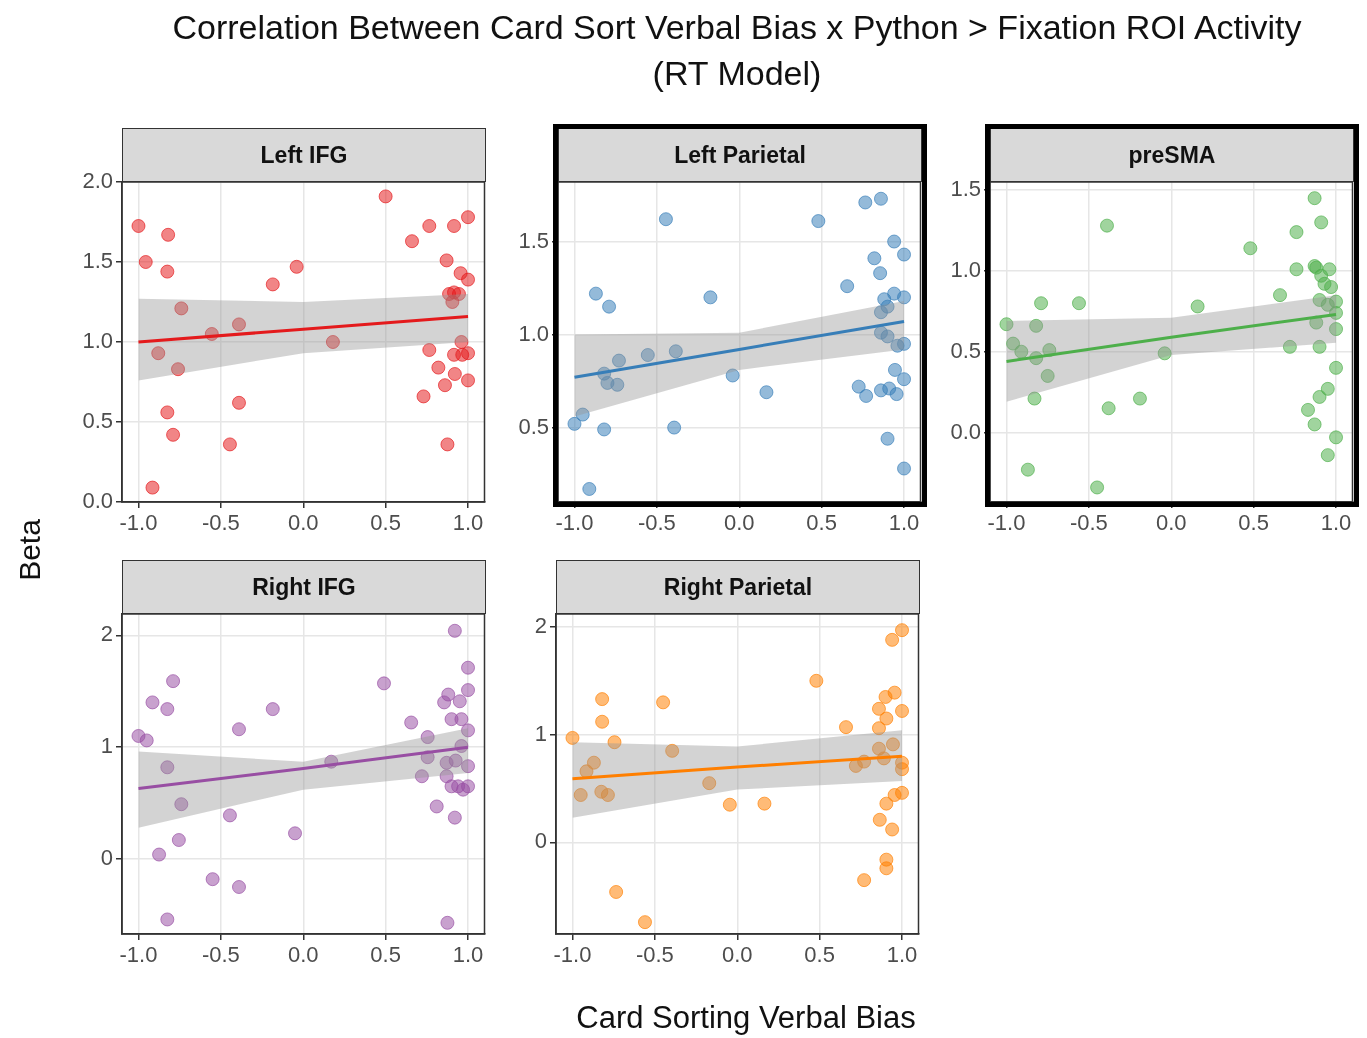  What do you see at coordinates (965, 431) in the screenshot?
I see `y-tick-label: 0.0` at bounding box center [965, 431].